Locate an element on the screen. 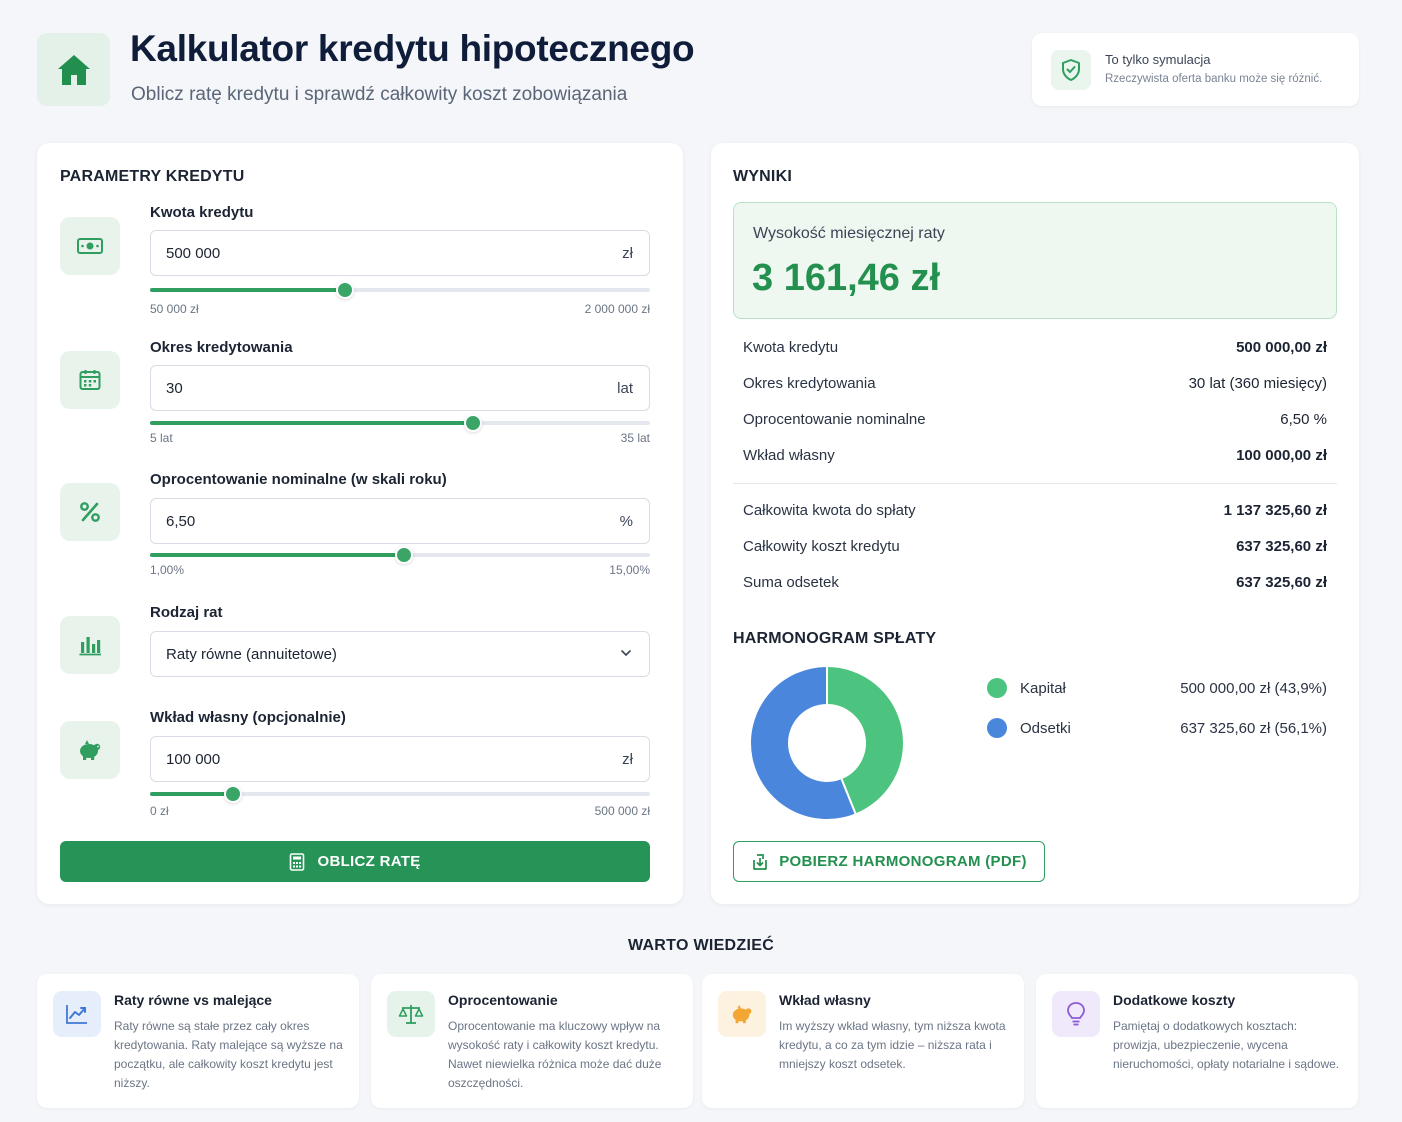 This screenshot has width=1402, height=1122. total-row: Suma odsetek 637 325,60 zł is located at coordinates (1035, 585).